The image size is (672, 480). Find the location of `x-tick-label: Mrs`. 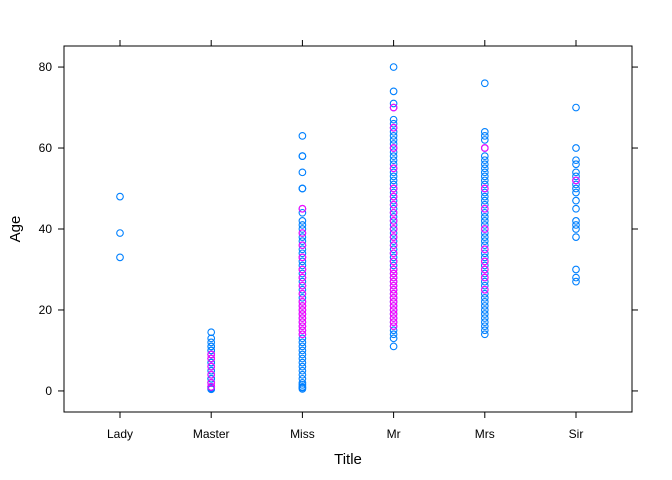

x-tick-label: Mrs is located at coordinates (485, 434).